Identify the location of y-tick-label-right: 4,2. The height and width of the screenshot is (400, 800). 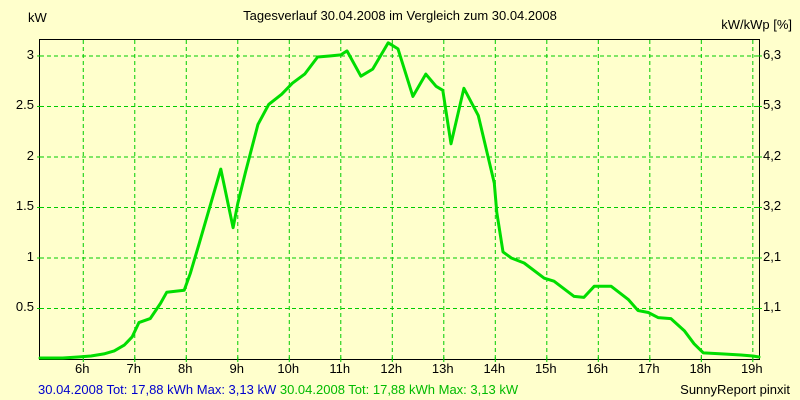
(772, 155).